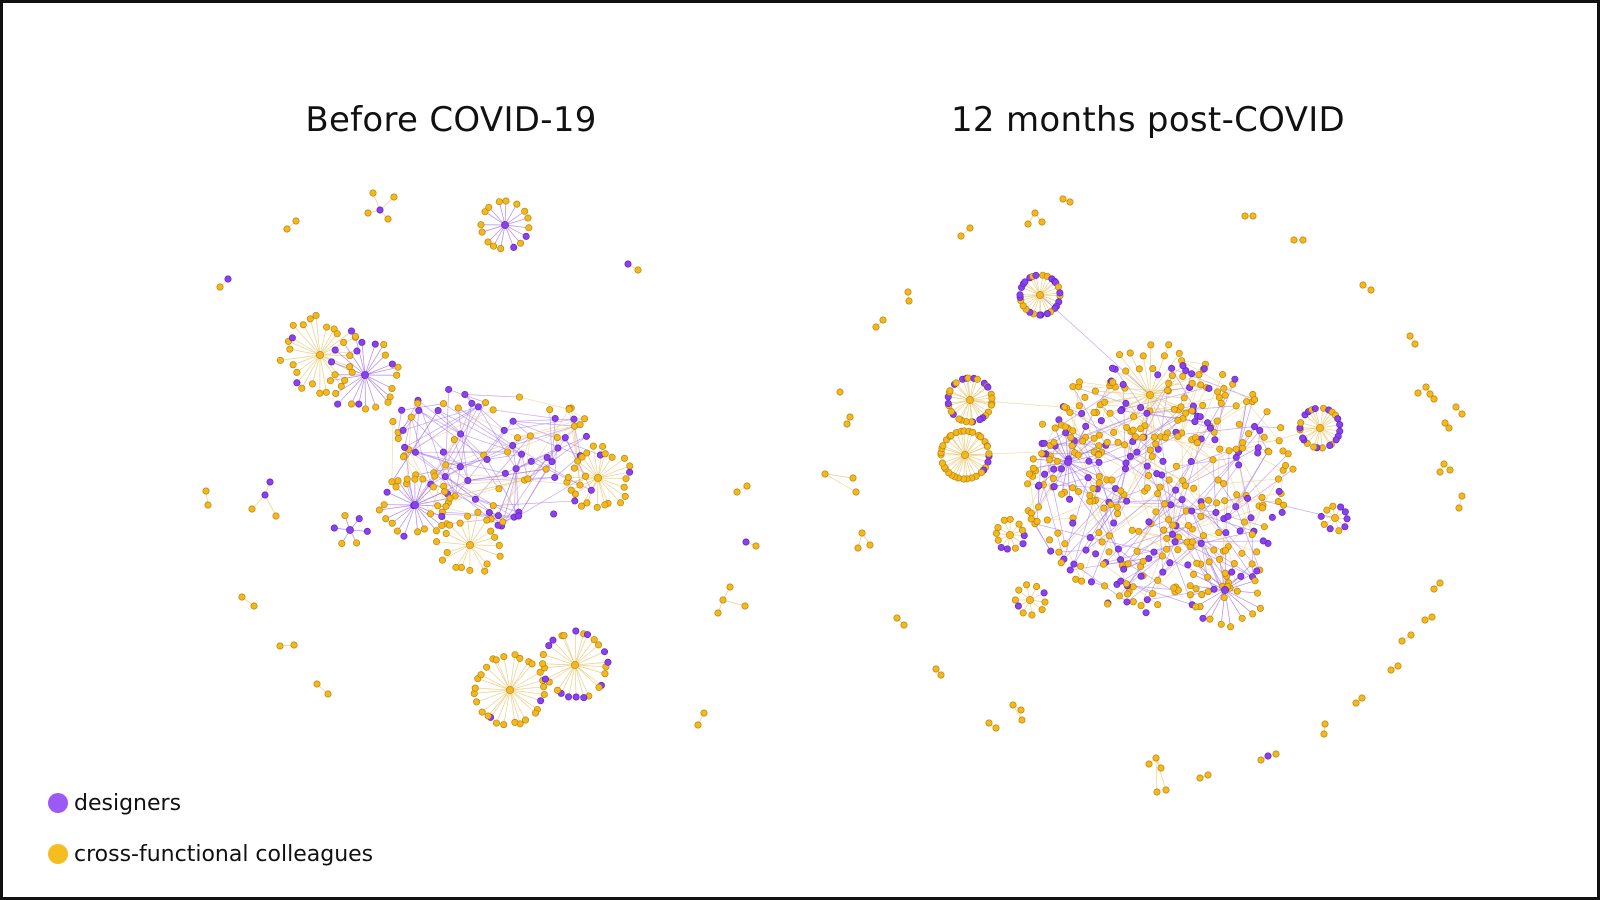 This screenshot has height=900, width=1600. Describe the element at coordinates (58, 803) in the screenshot. I see `legend-swatch-designers` at that location.